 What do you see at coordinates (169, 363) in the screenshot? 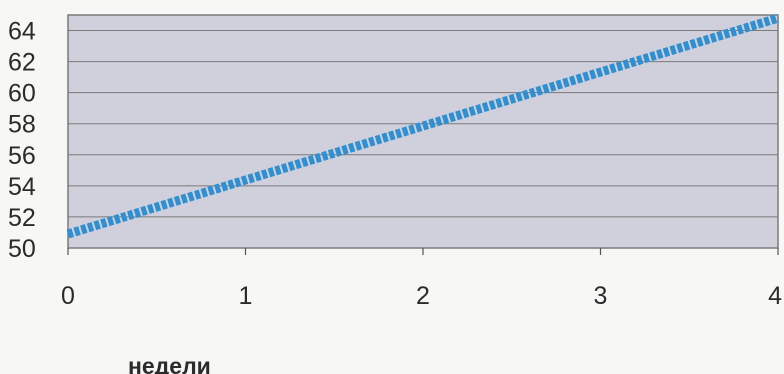
I see `x-axis-label: недели` at bounding box center [169, 363].